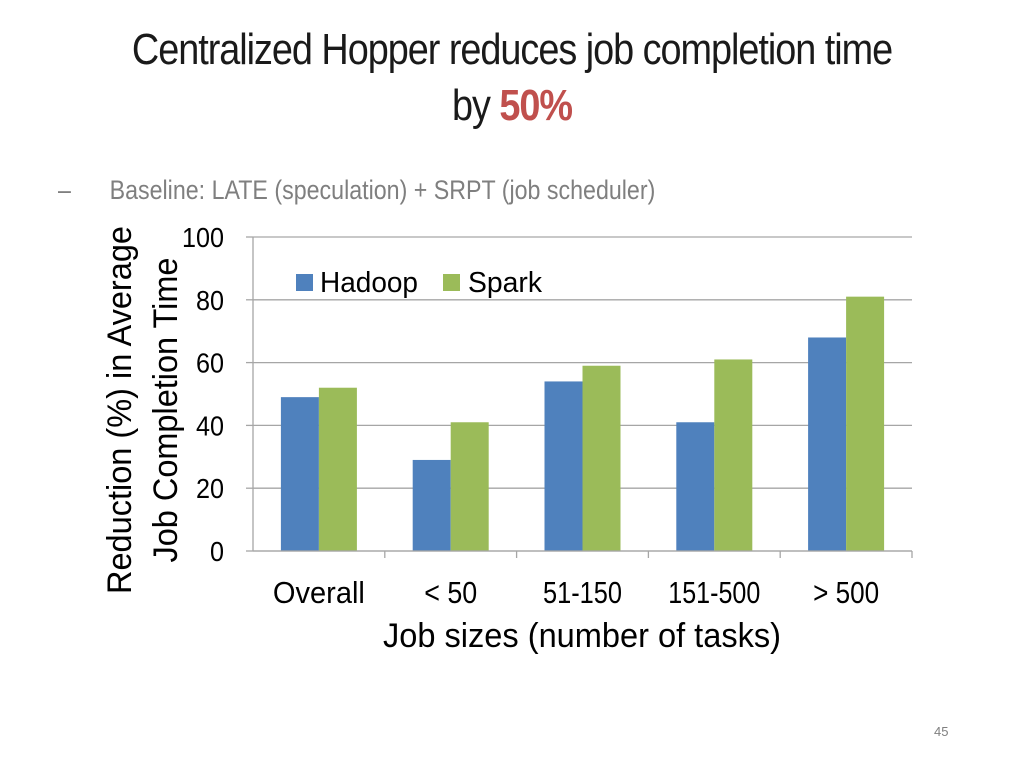 The height and width of the screenshot is (768, 1024). What do you see at coordinates (582, 592) in the screenshot?
I see `x-tick-label: 51-150` at bounding box center [582, 592].